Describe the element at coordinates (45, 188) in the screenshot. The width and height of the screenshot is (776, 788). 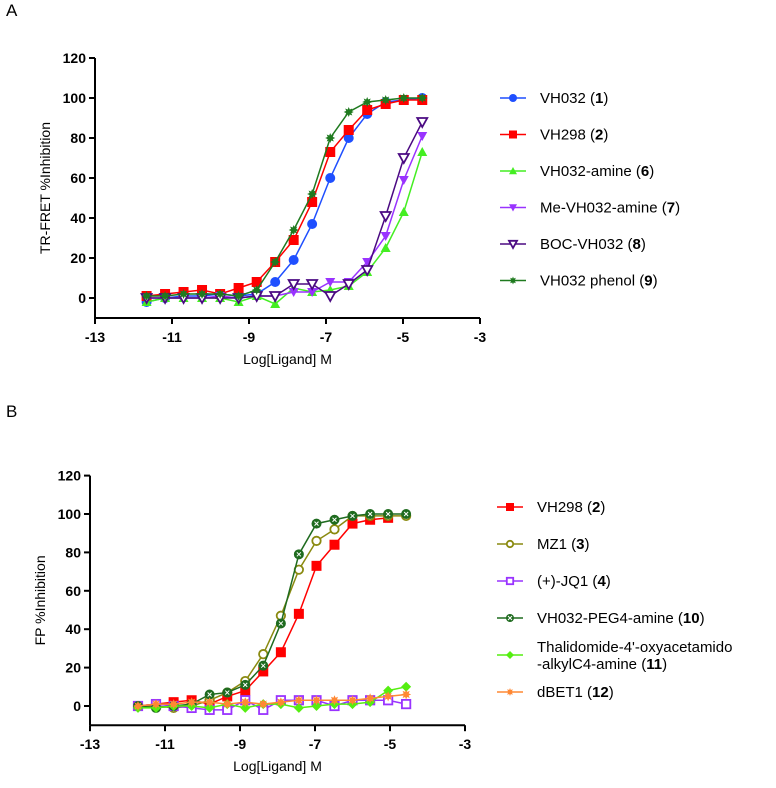
I see `y-axis-label: TR-FRET %Inhibition` at that location.